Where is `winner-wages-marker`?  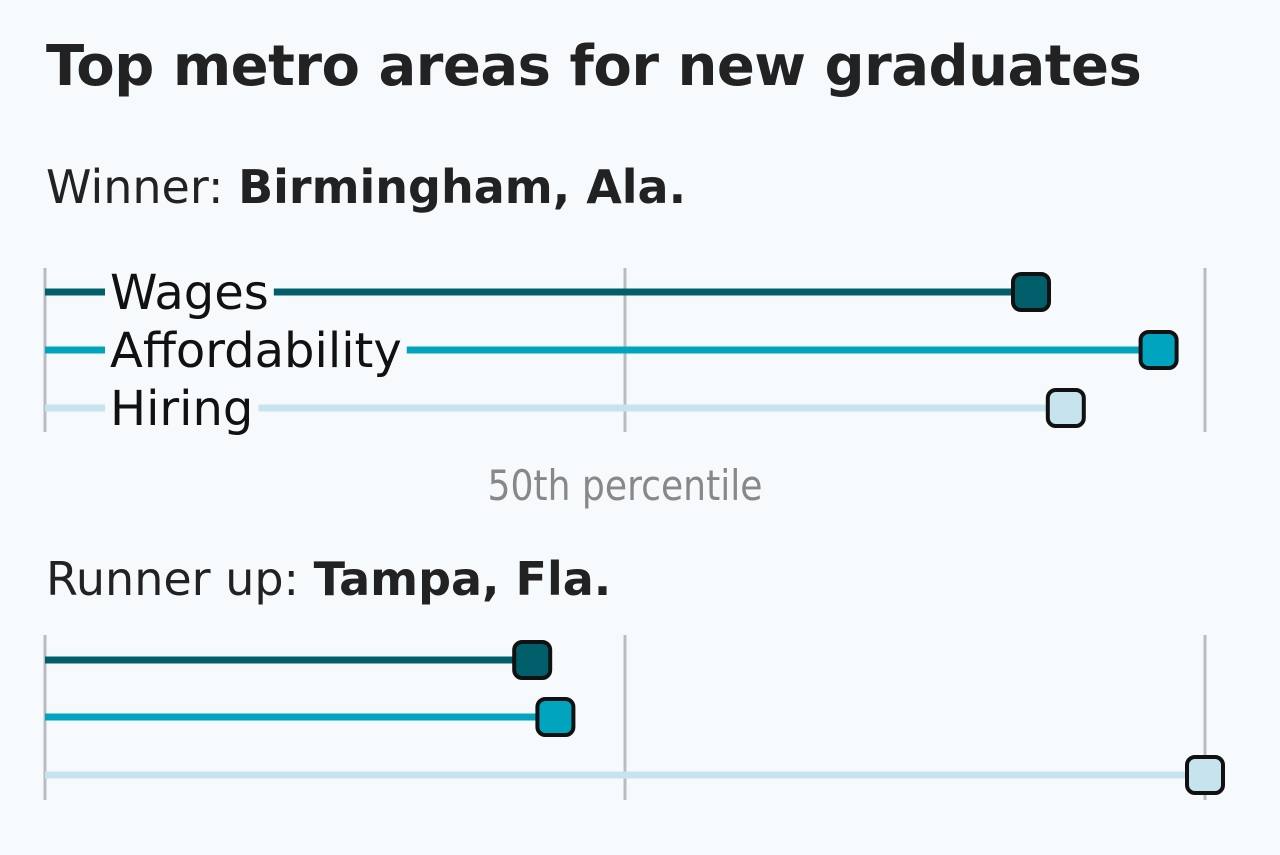
winner-wages-marker is located at coordinates (1031, 292).